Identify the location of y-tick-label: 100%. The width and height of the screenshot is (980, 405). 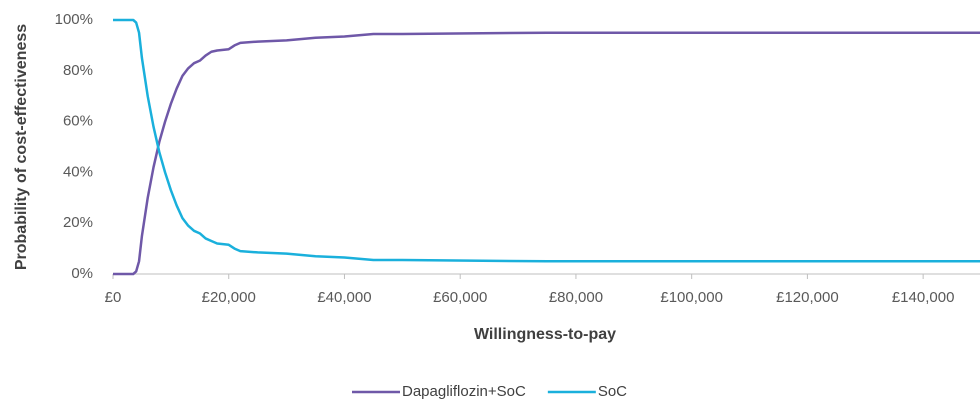
(74, 19).